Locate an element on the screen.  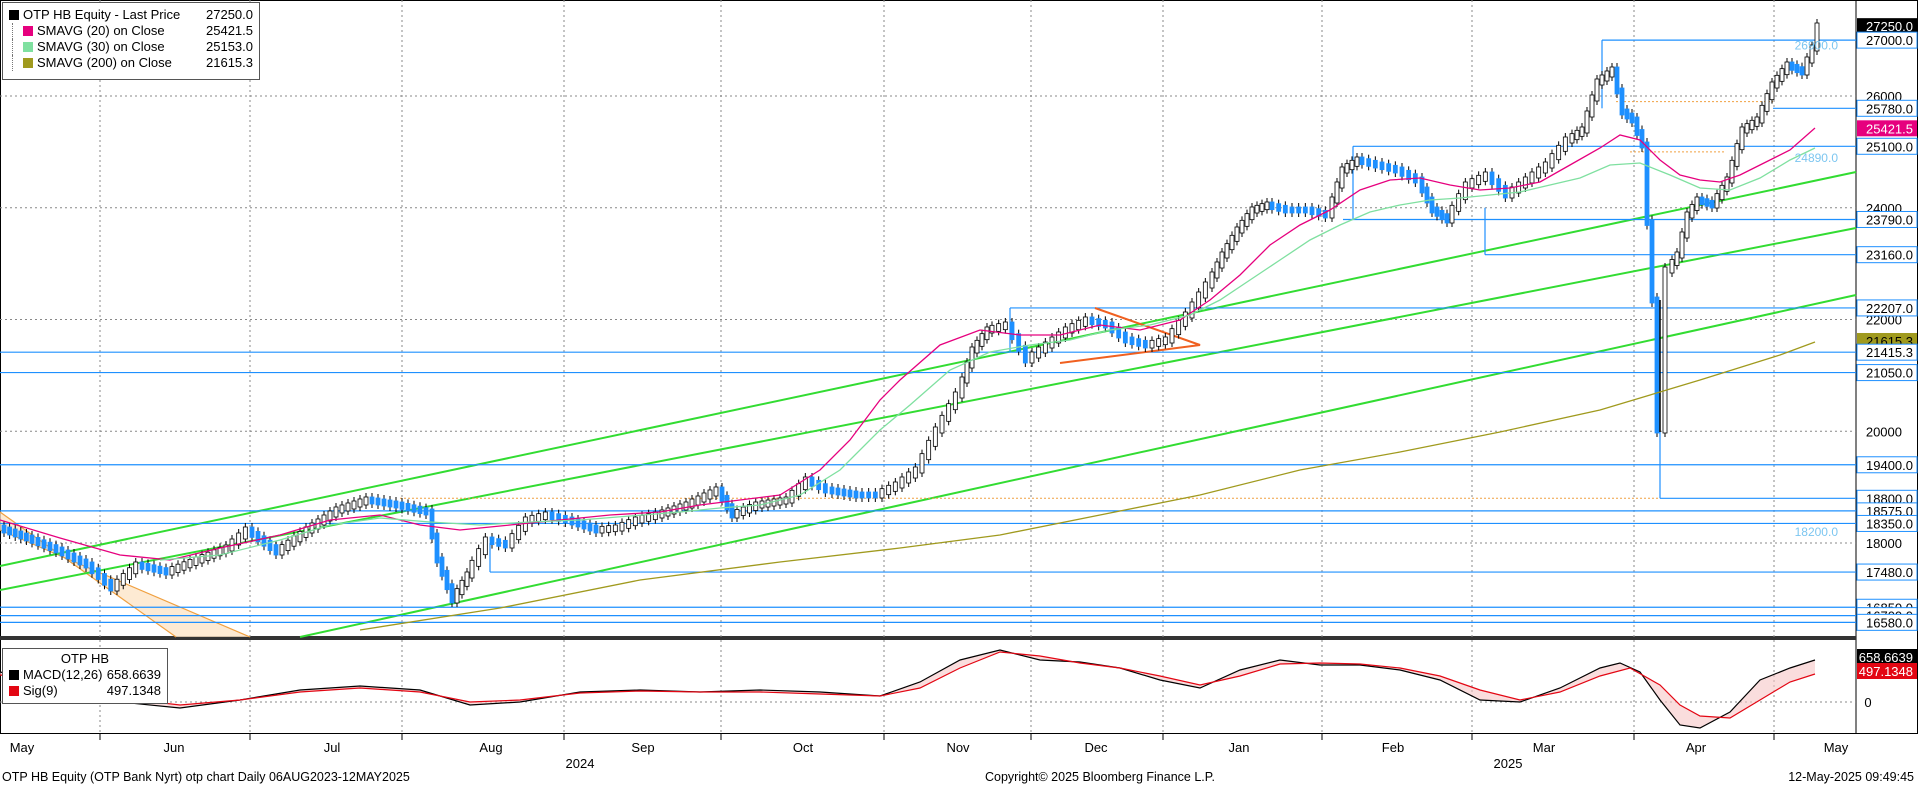
x-month-label: Feb is located at coordinates (1393, 747).